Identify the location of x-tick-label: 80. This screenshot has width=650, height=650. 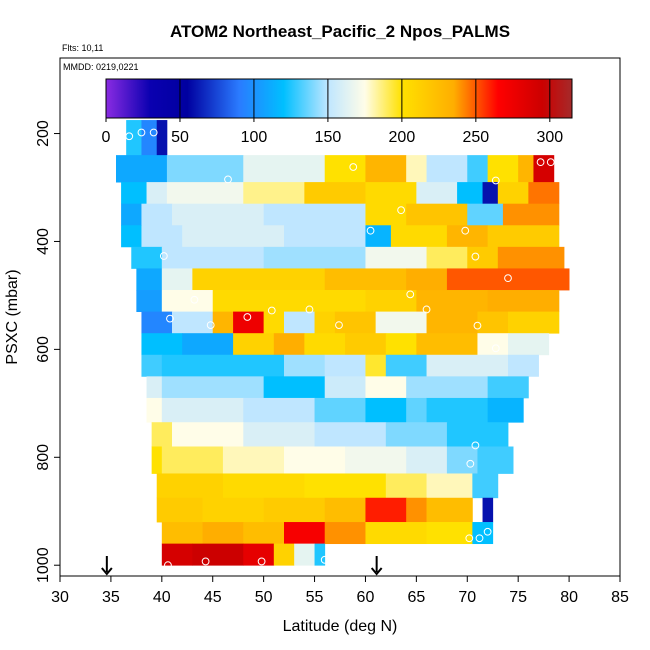
(569, 597).